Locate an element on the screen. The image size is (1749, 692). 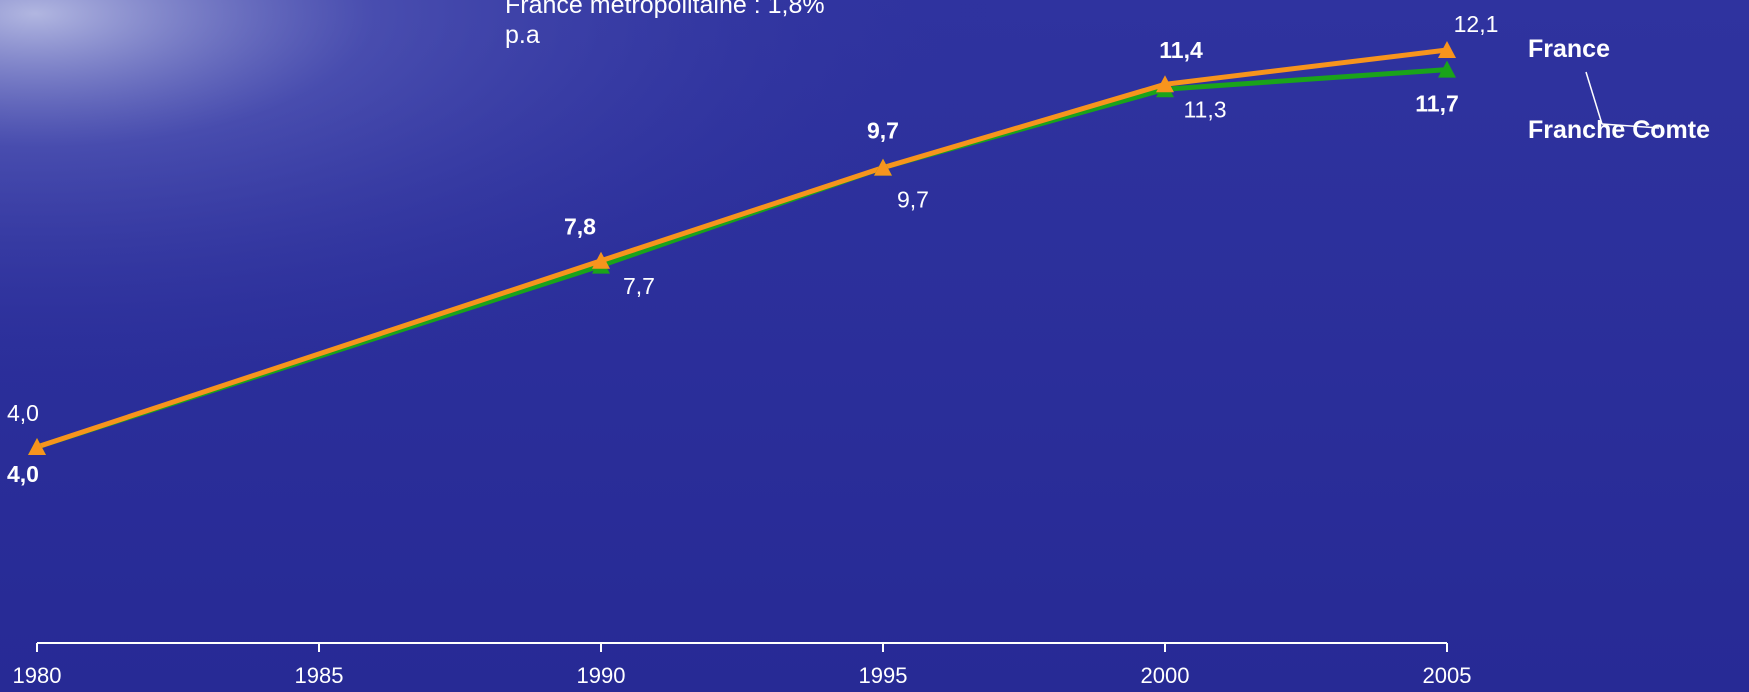
x-tick-label: 1990 is located at coordinates (601, 675).